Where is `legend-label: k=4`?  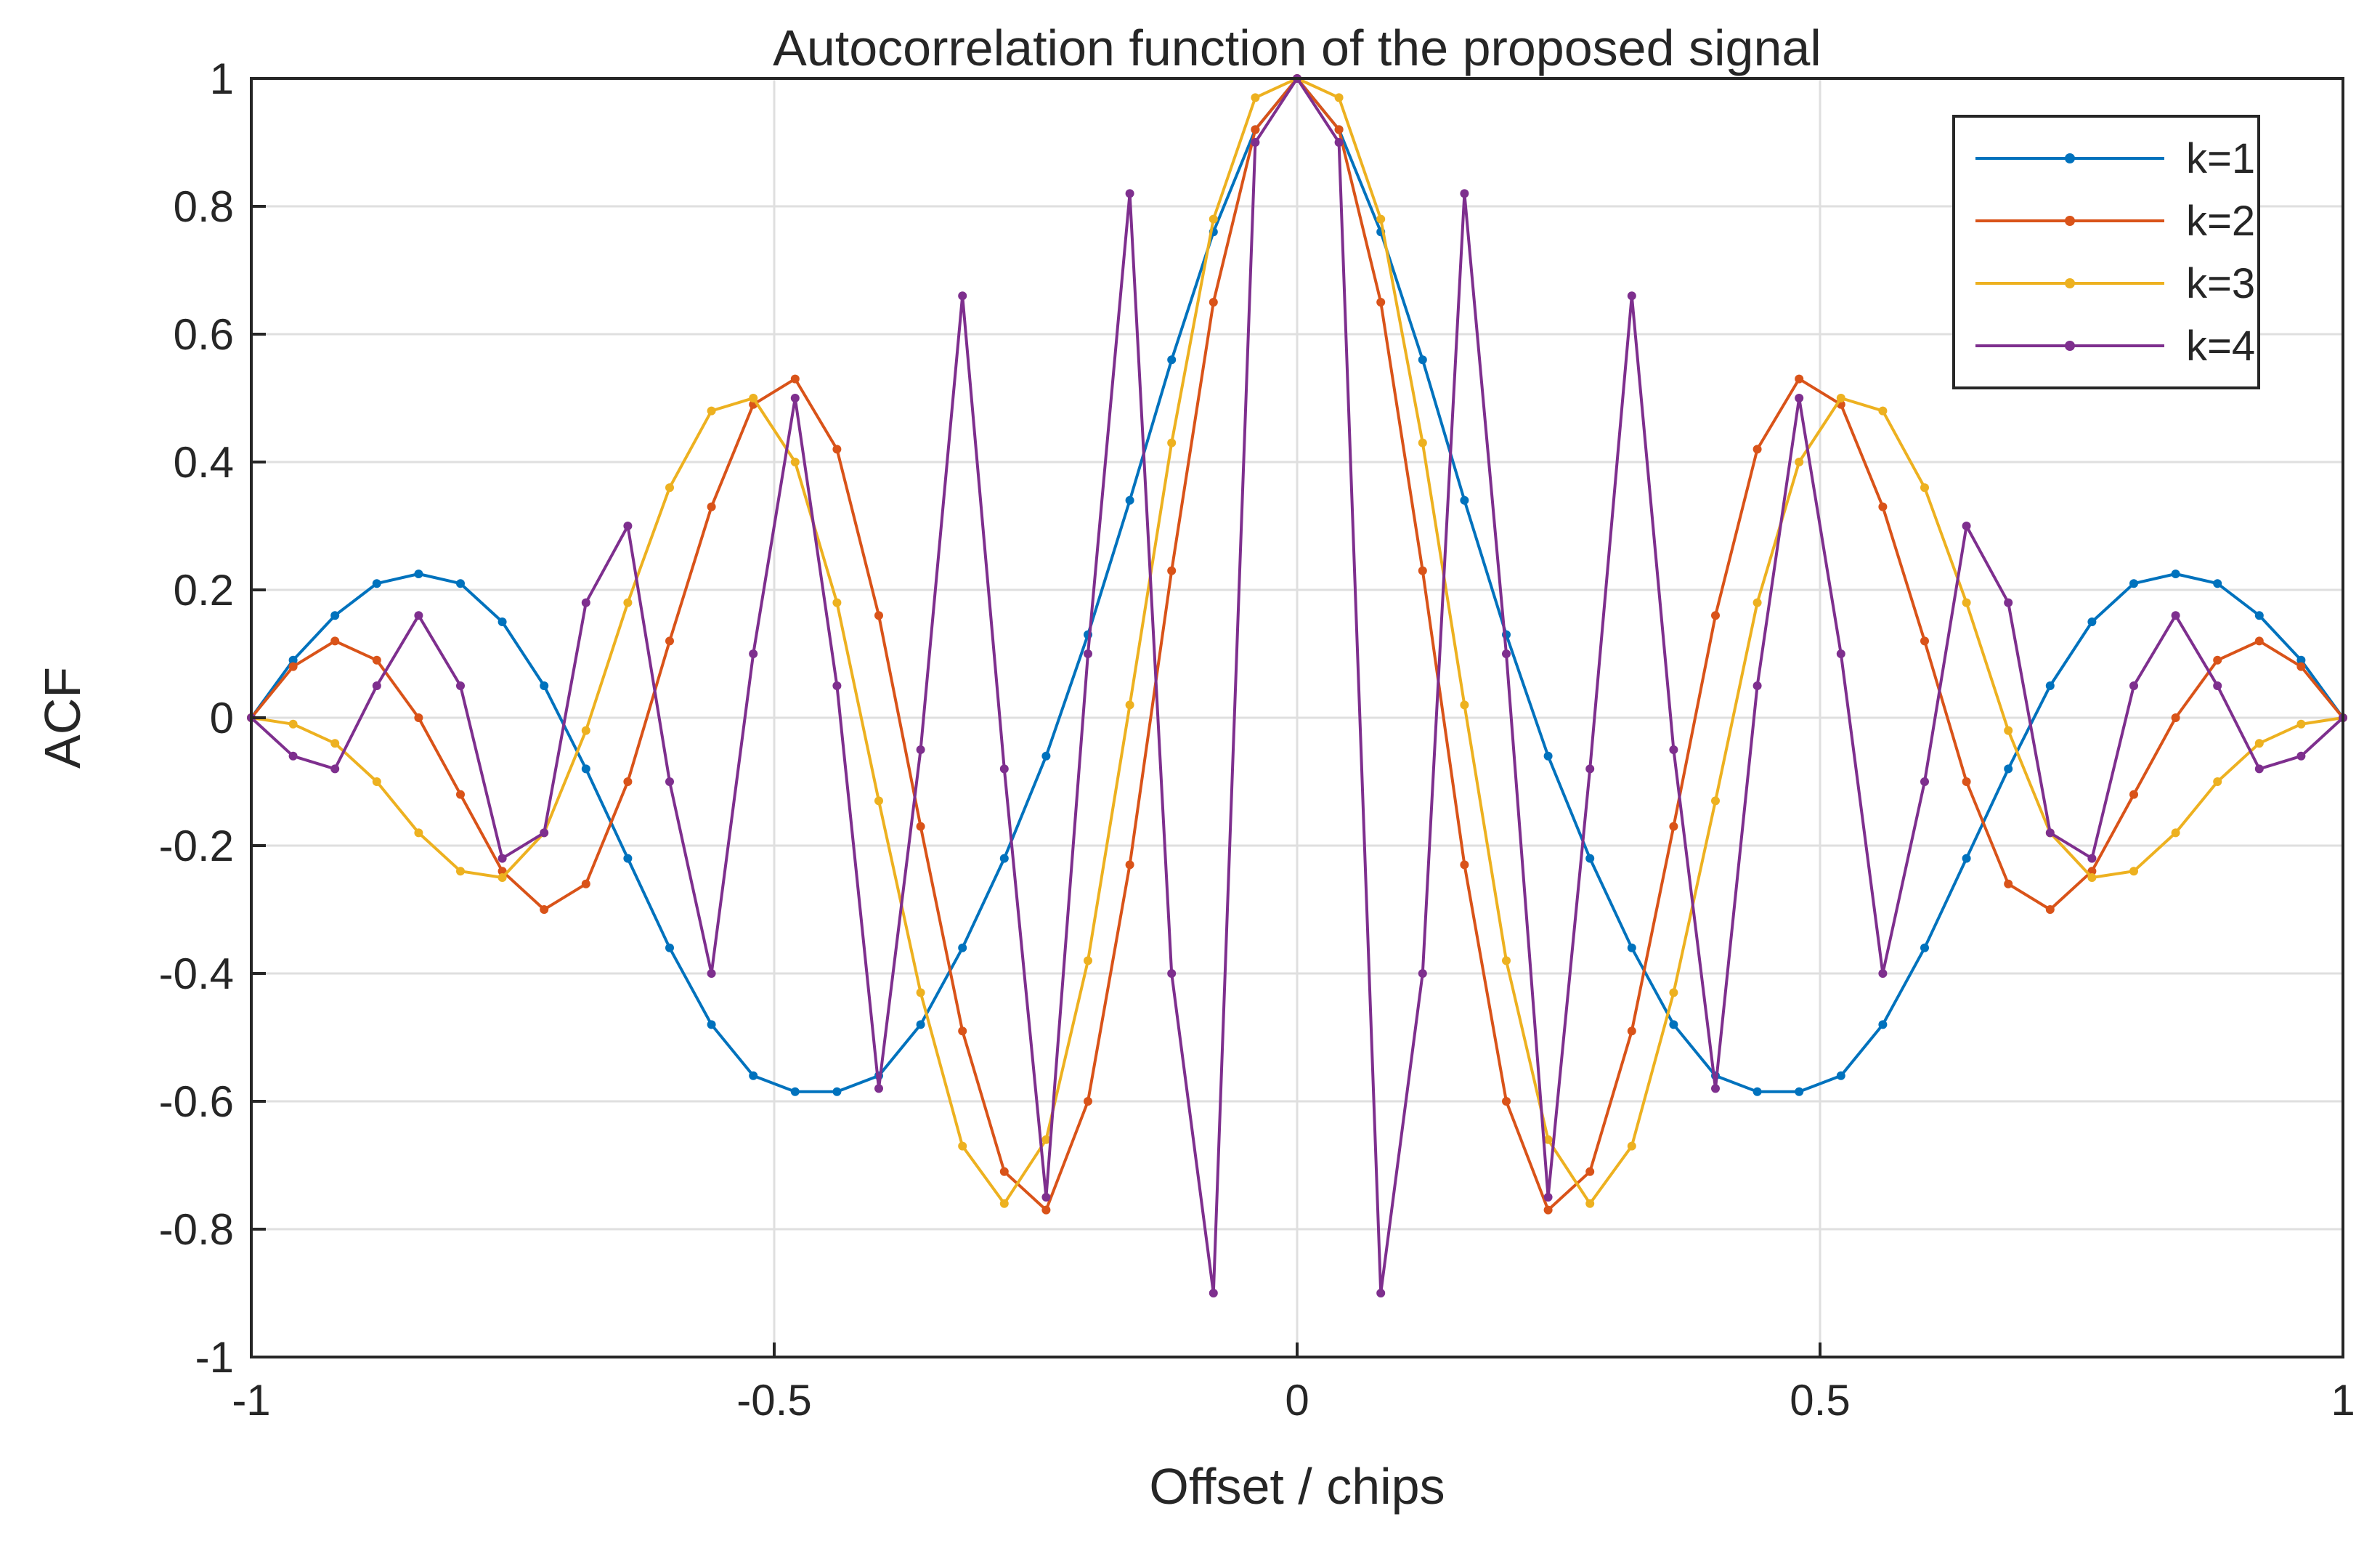 legend-label: k=4 is located at coordinates (2220, 346).